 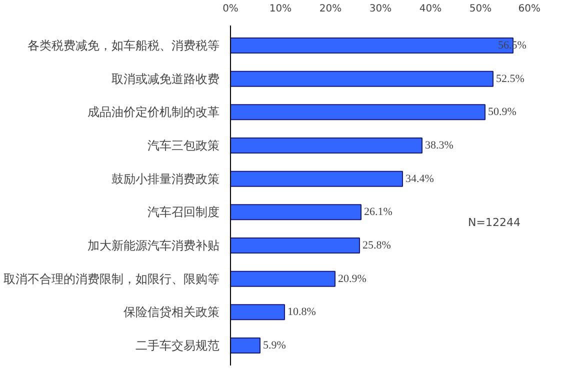 What do you see at coordinates (230, 9) in the screenshot?
I see `x-tick-label: 0%` at bounding box center [230, 9].